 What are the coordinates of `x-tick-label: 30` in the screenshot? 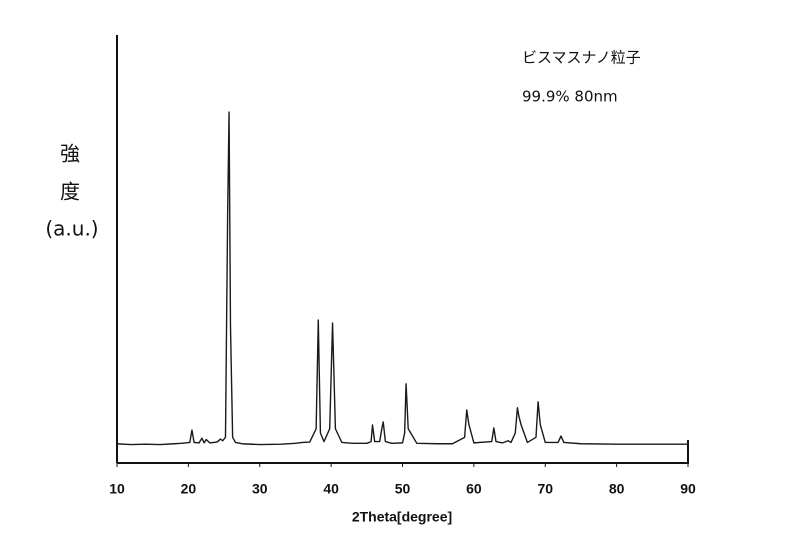 It's located at (260, 489).